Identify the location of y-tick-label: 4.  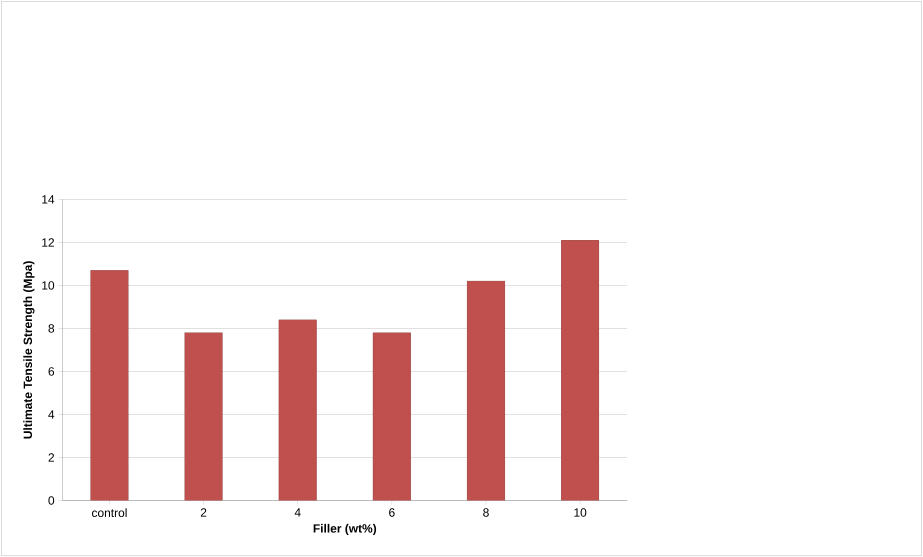
(51, 414).